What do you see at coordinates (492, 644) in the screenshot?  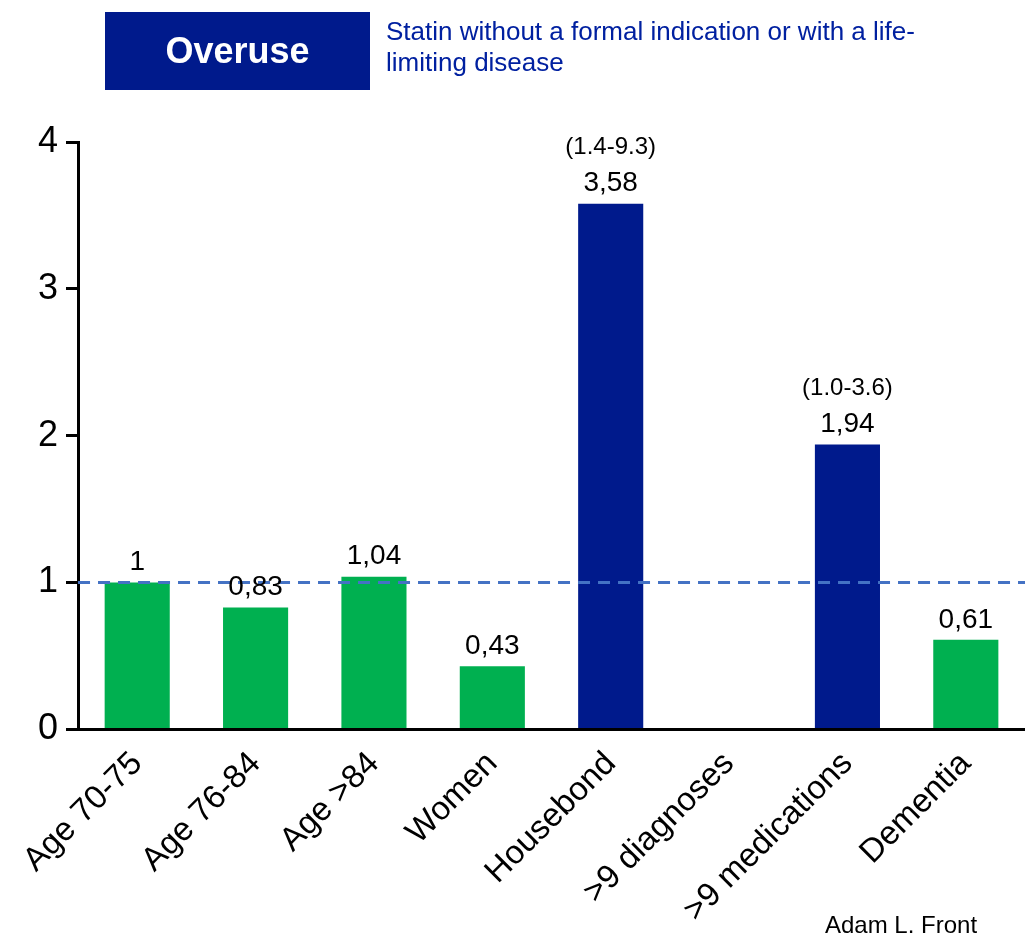 I see `data-label: 0,43` at bounding box center [492, 644].